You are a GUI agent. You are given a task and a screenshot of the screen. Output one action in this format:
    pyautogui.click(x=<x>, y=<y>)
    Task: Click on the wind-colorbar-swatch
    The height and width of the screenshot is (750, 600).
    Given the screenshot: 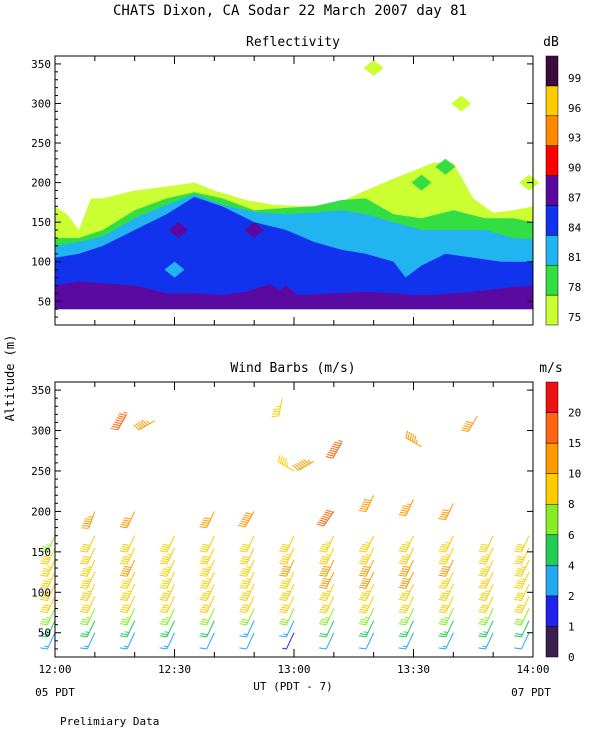 What is the action you would take?
    pyautogui.click(x=552, y=489)
    